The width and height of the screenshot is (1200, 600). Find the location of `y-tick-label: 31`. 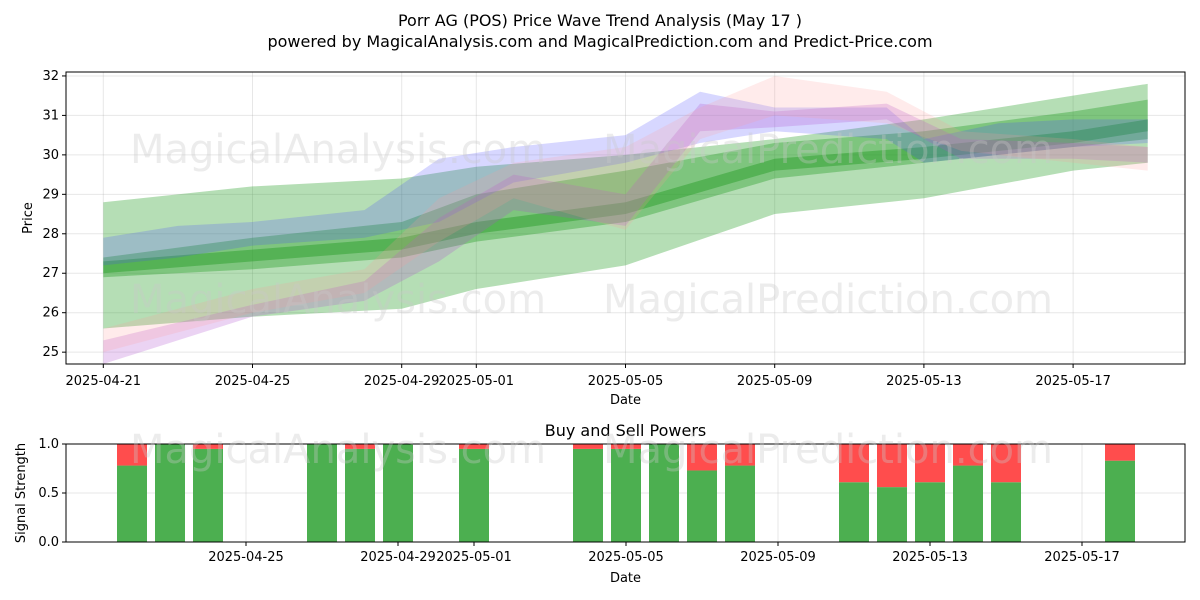

y-tick-label: 31 is located at coordinates (50, 115).